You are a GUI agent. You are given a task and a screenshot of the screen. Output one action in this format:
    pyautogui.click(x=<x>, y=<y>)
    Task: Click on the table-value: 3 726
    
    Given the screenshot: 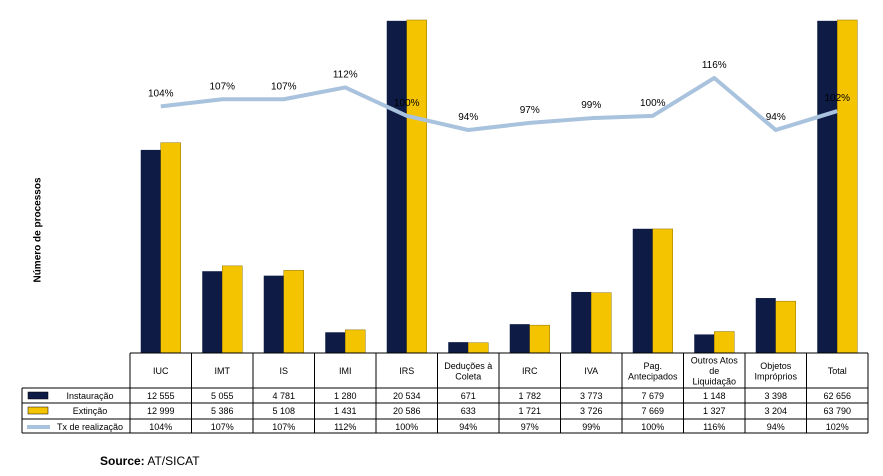 What is the action you would take?
    pyautogui.click(x=591, y=411)
    